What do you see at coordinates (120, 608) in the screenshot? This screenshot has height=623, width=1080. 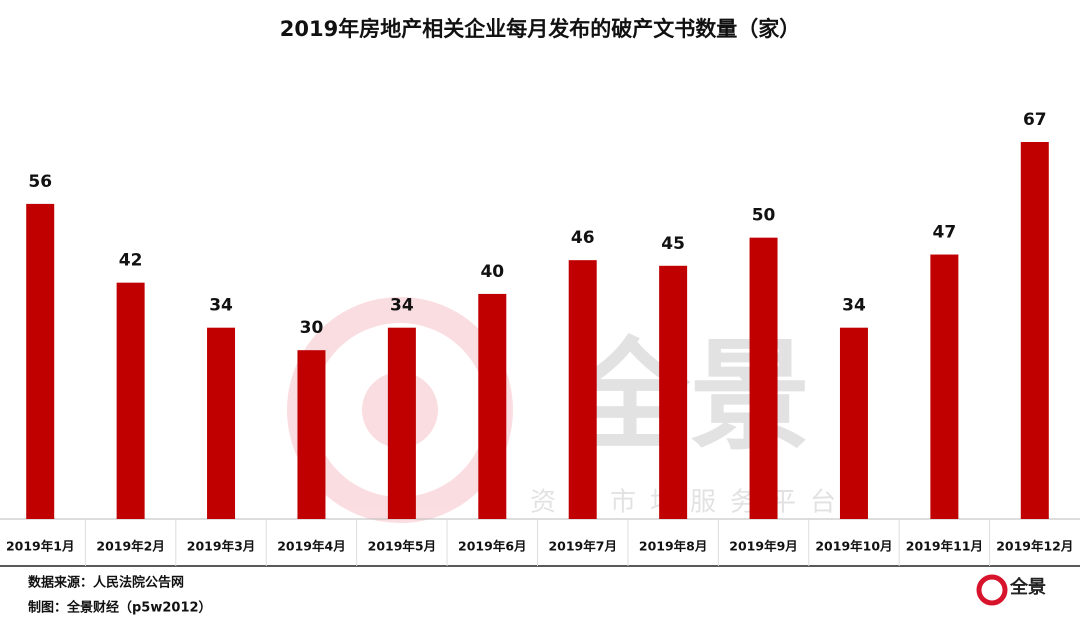 I see `credit-note: 制图：全景财经（p5w2012）` at bounding box center [120, 608].